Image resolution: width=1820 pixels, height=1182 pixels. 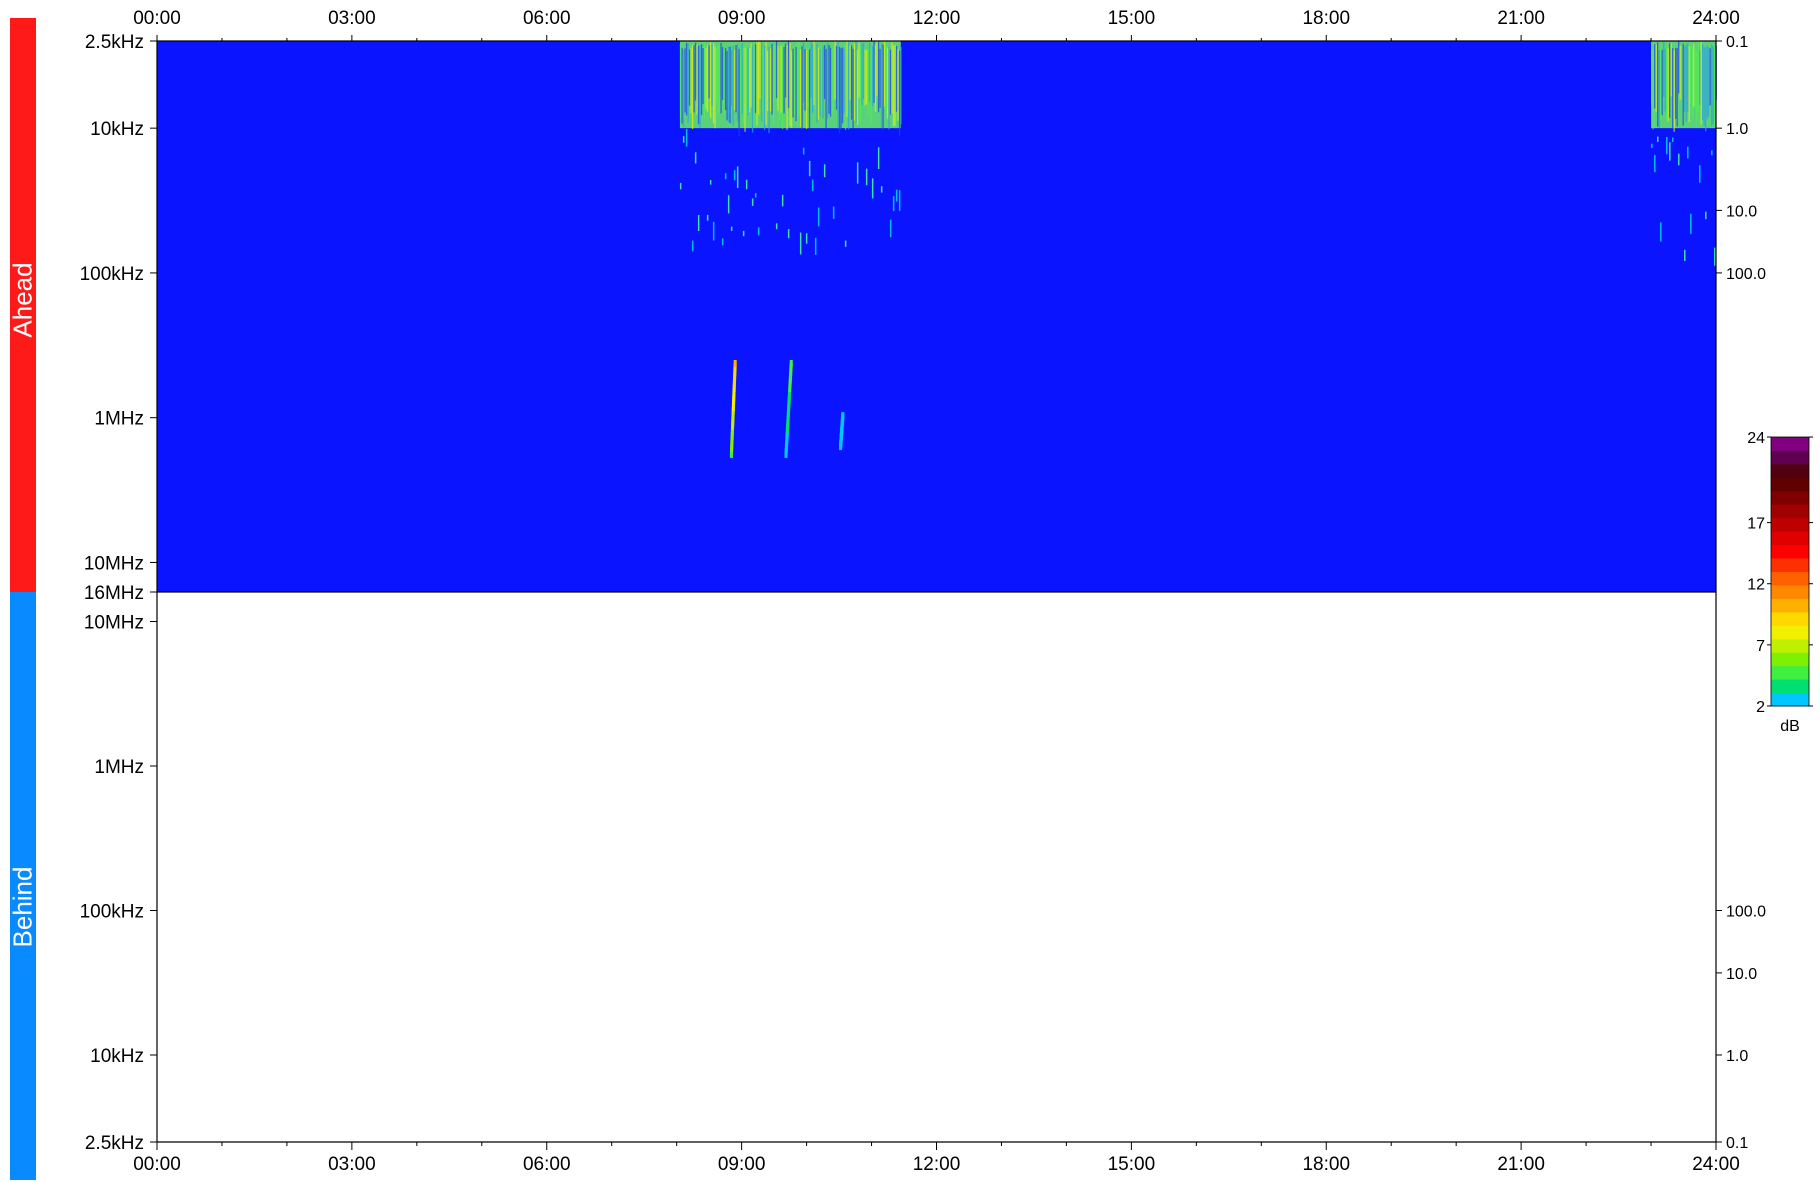 I want to click on top-time-tick-label: 12:00, so click(x=937, y=18).